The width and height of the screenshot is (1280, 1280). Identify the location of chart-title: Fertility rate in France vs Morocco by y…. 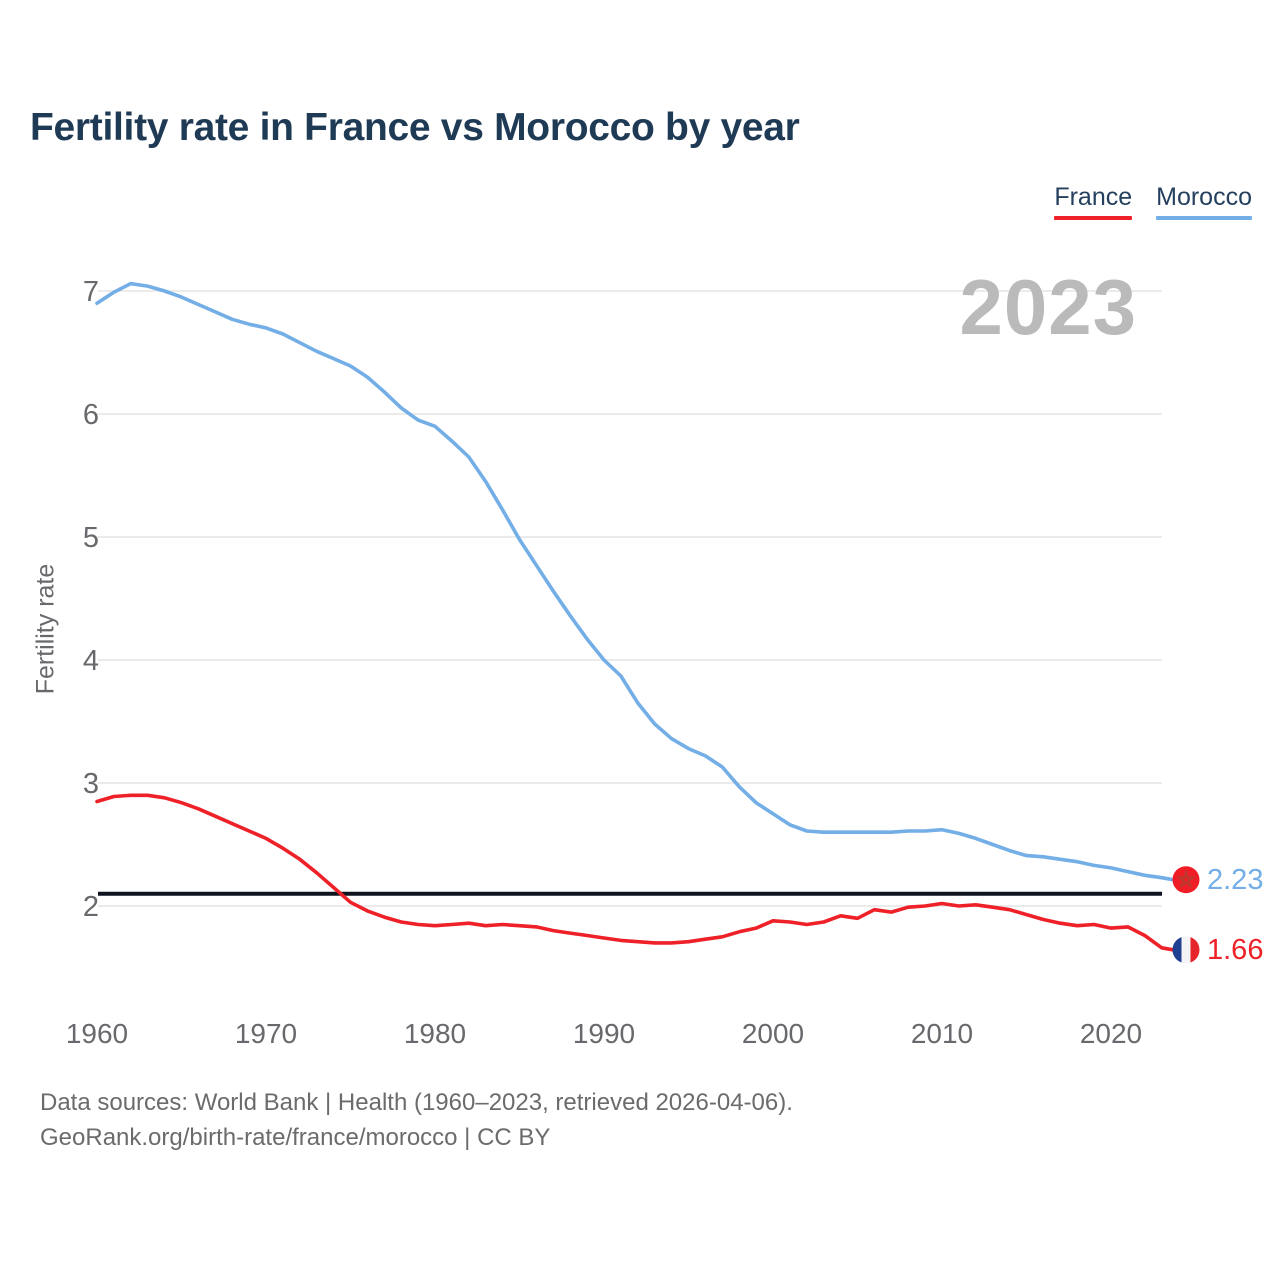
(415, 127).